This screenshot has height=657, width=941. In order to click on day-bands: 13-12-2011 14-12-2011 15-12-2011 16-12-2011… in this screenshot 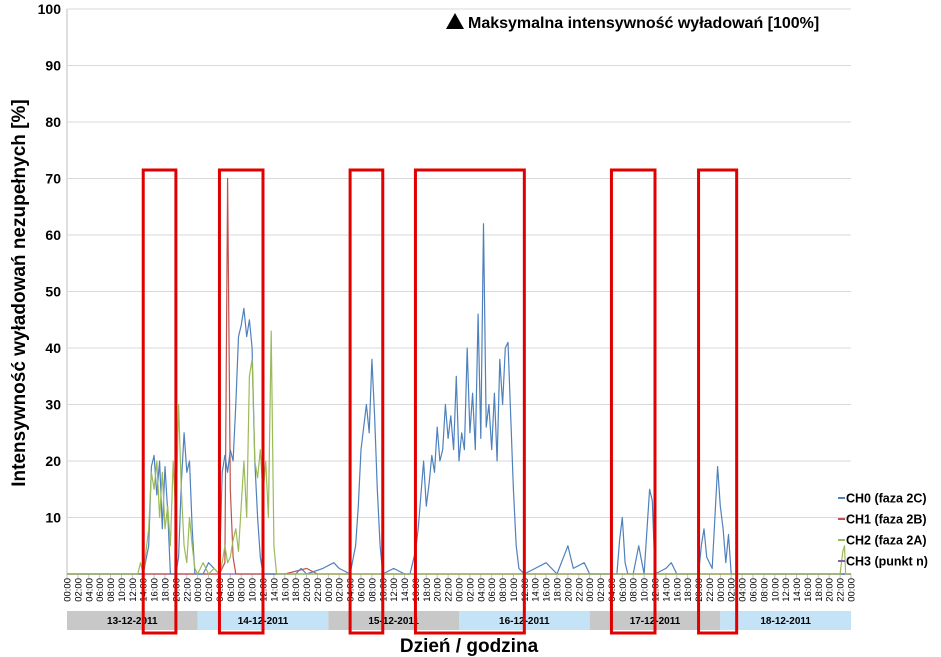, I will do `click(459, 620)`.